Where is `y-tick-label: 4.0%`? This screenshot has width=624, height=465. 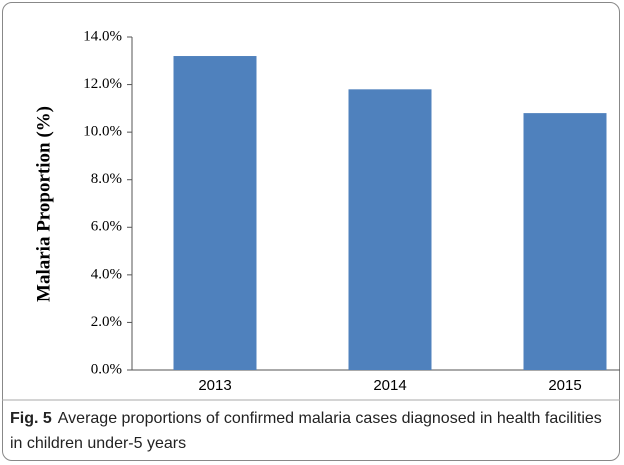 y-tick-label: 4.0% is located at coordinates (106, 274).